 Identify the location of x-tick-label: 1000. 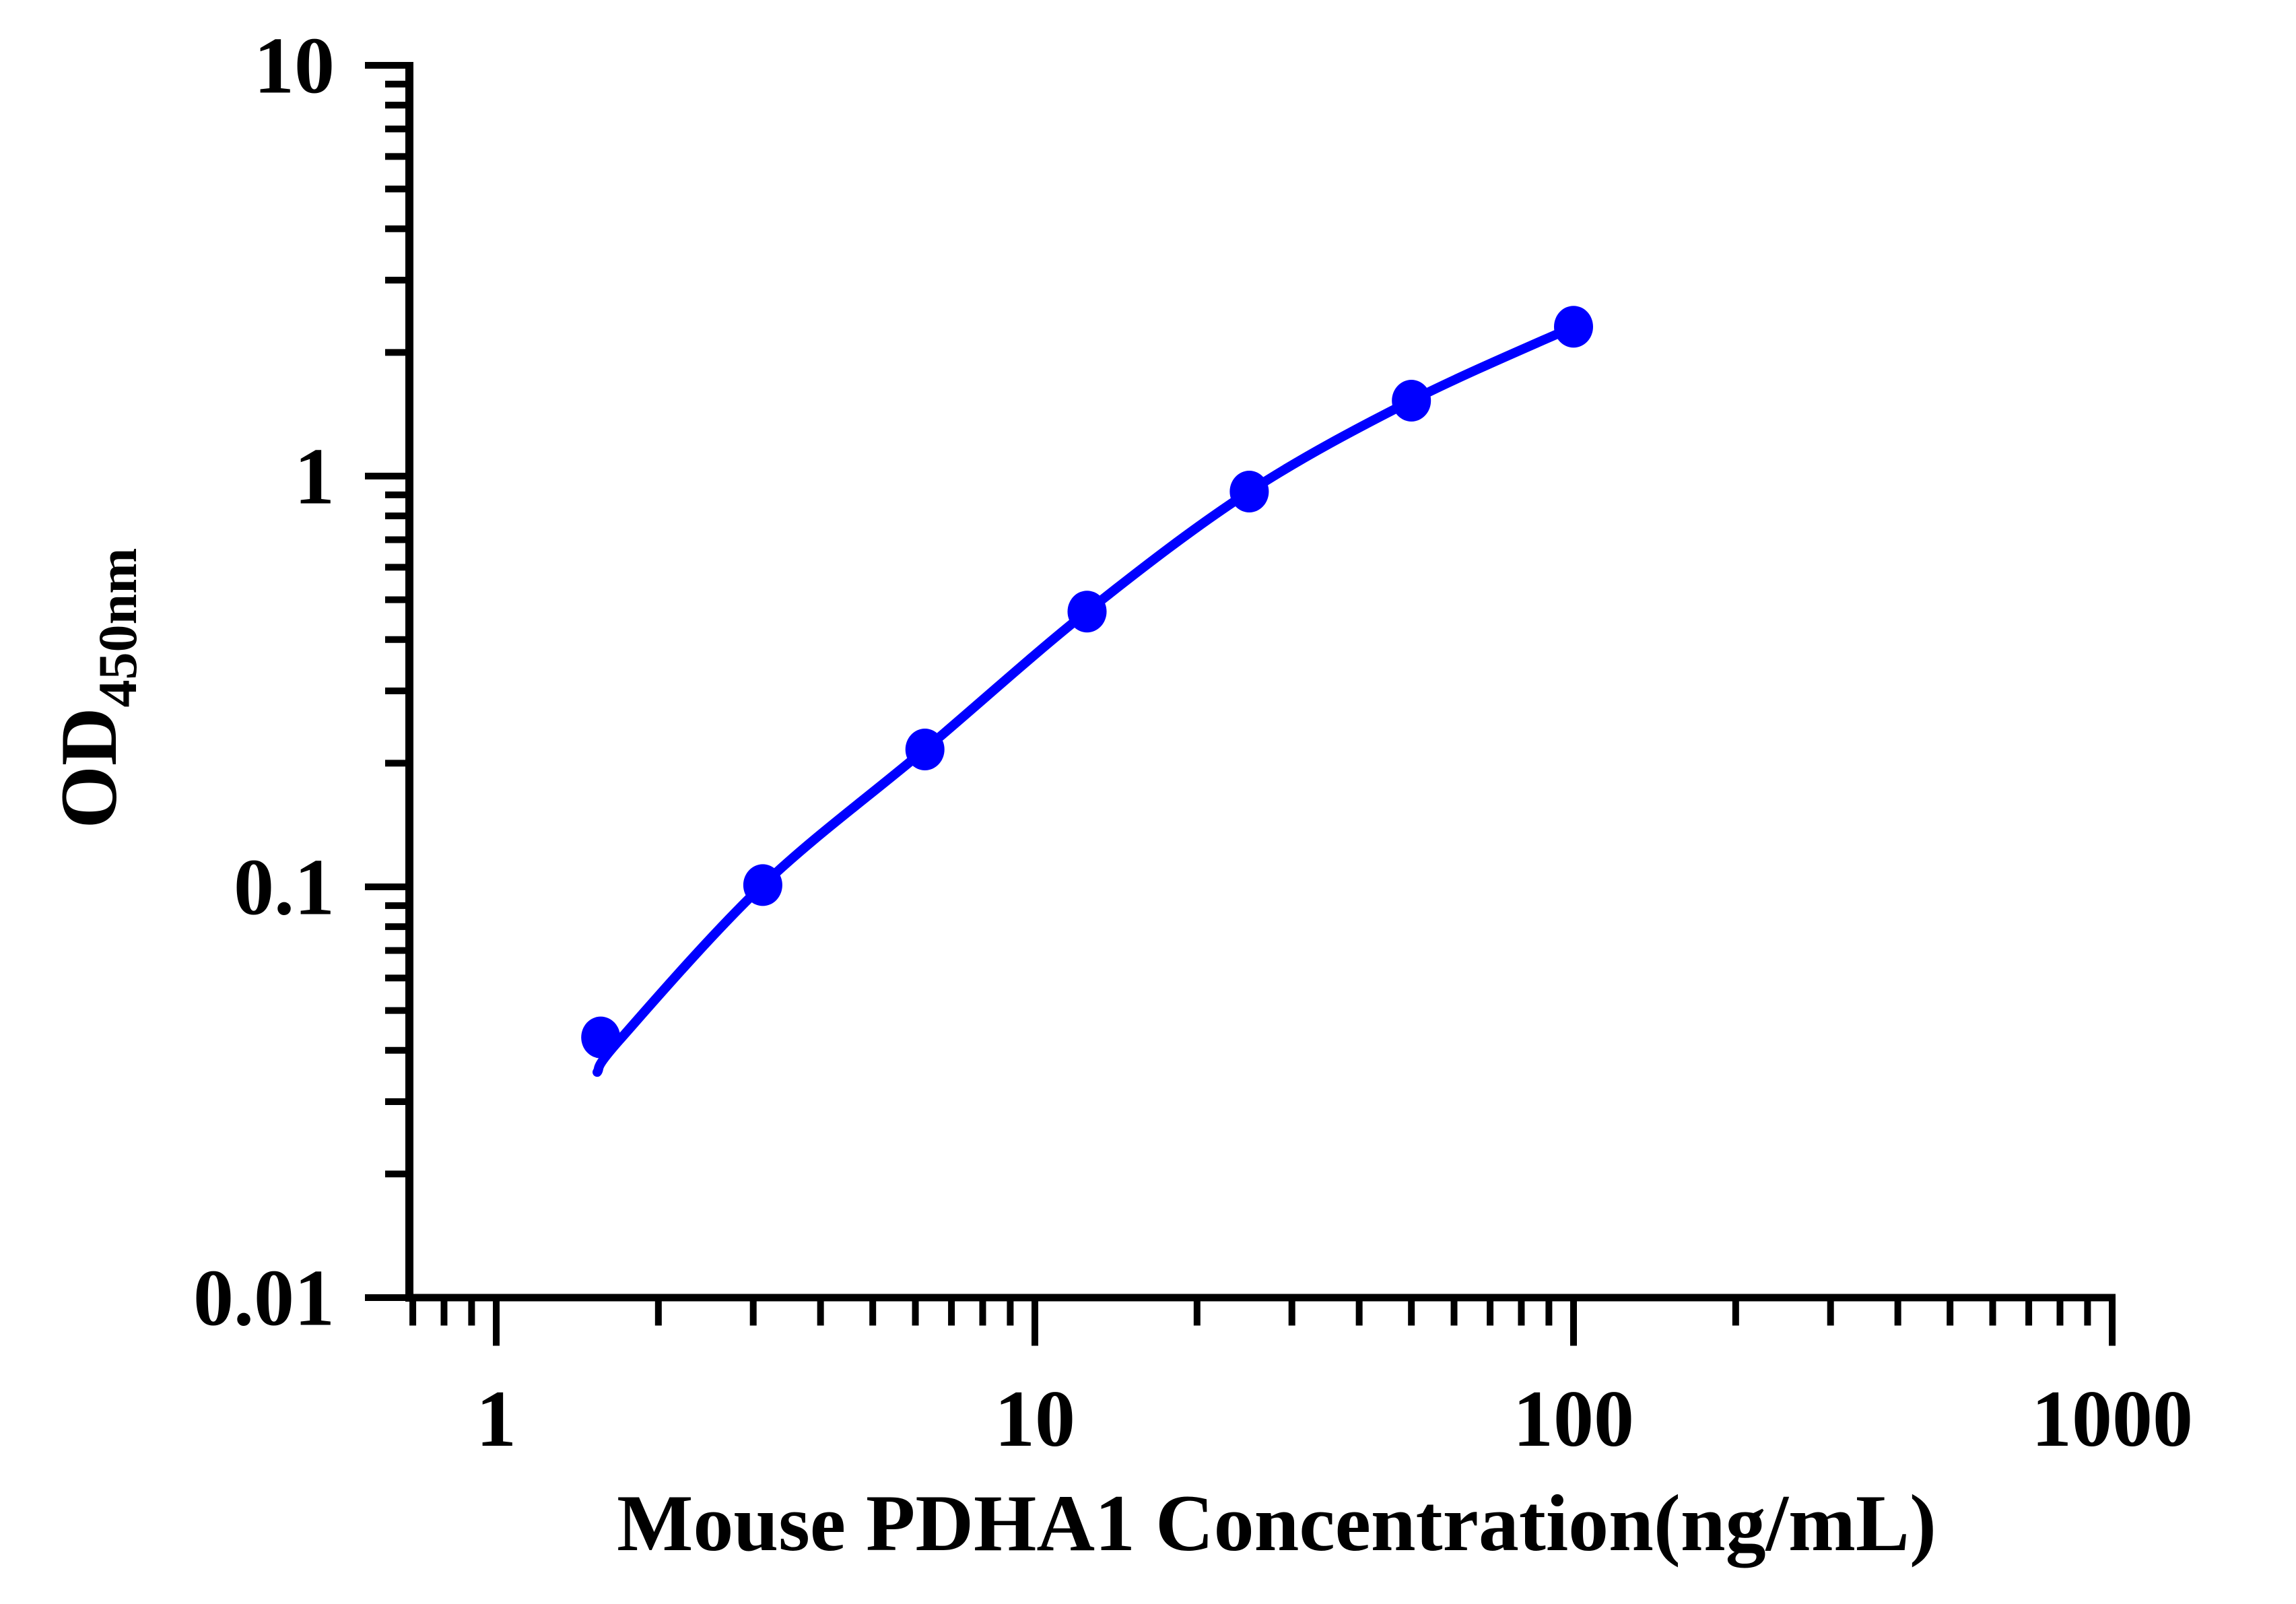
(2112, 1418).